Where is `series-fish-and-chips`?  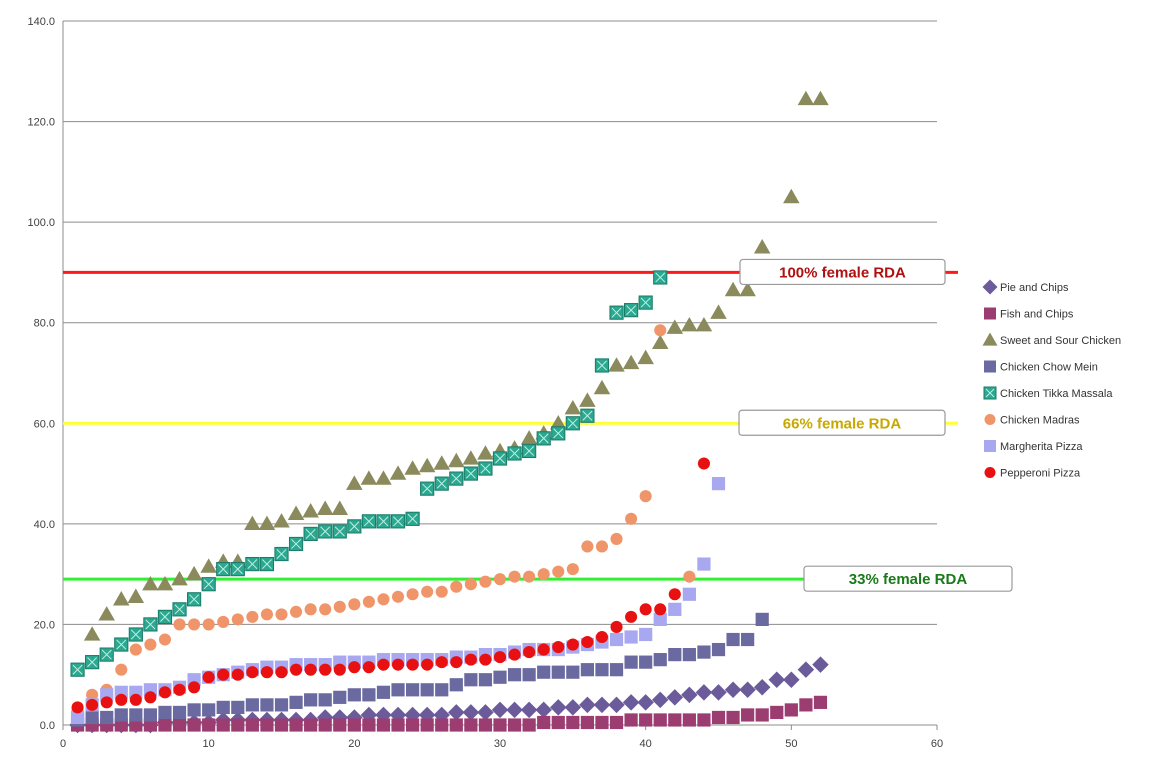 series-fish-and-chips is located at coordinates (449, 713).